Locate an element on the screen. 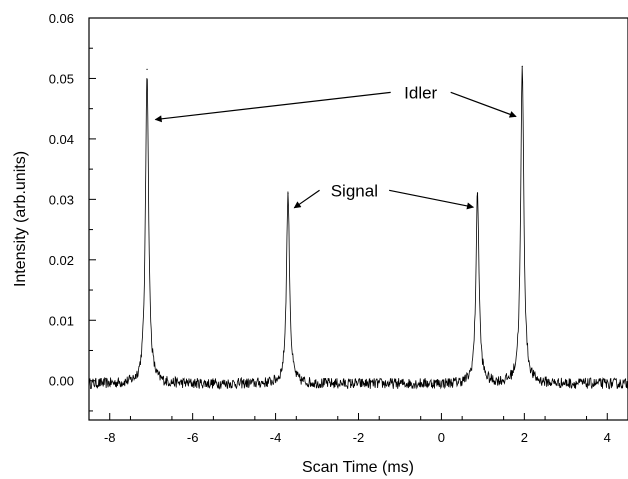 The width and height of the screenshot is (628, 479). x-tick-label: 4 is located at coordinates (607, 437).